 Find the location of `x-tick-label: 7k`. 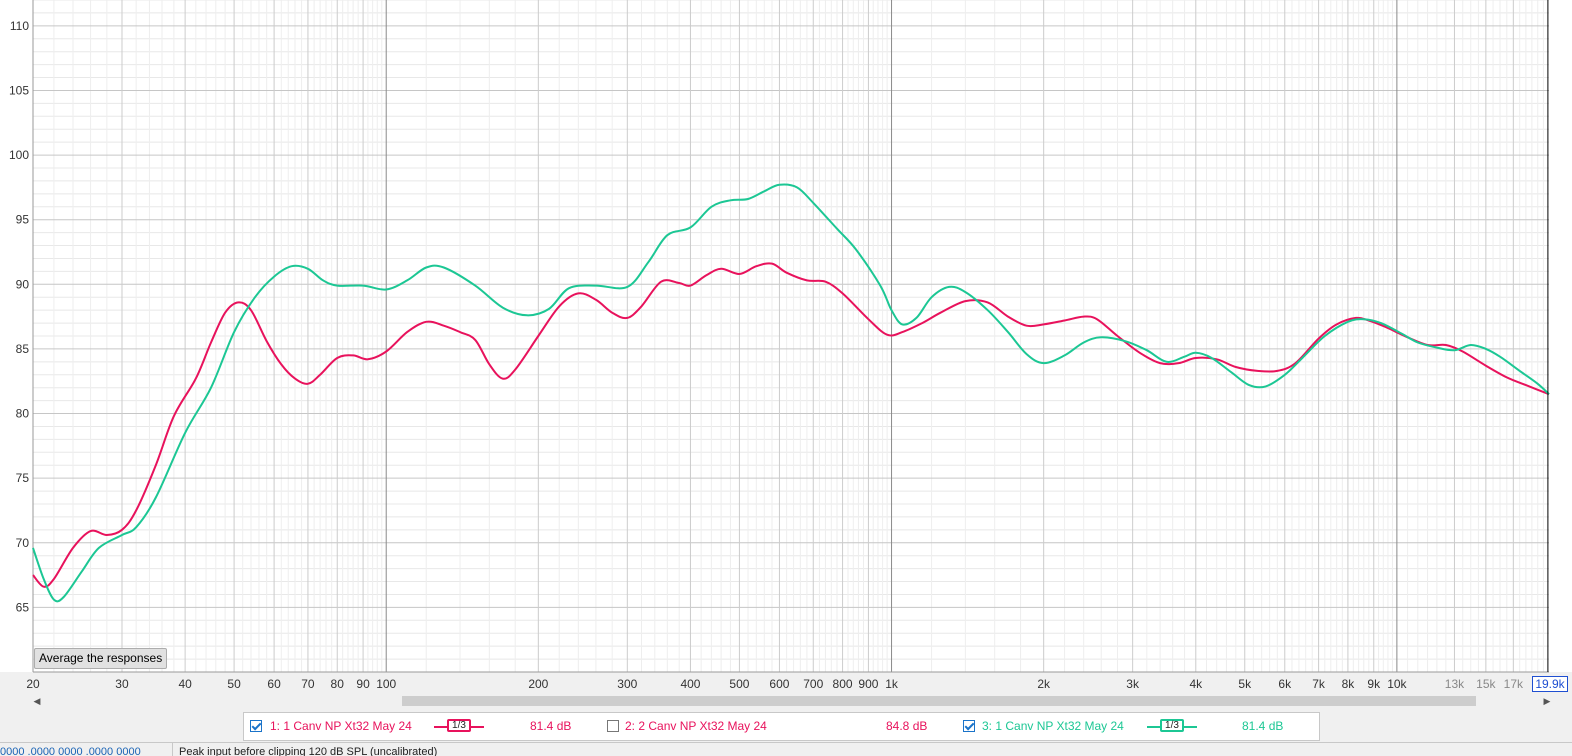

x-tick-label: 7k is located at coordinates (1319, 684).